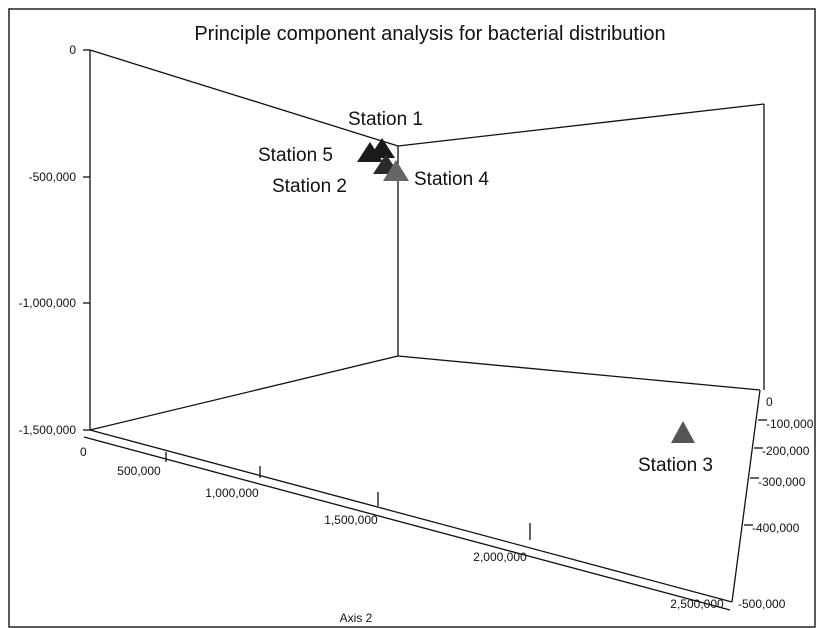  I want to click on label-station-5: Station 5, so click(295, 155).